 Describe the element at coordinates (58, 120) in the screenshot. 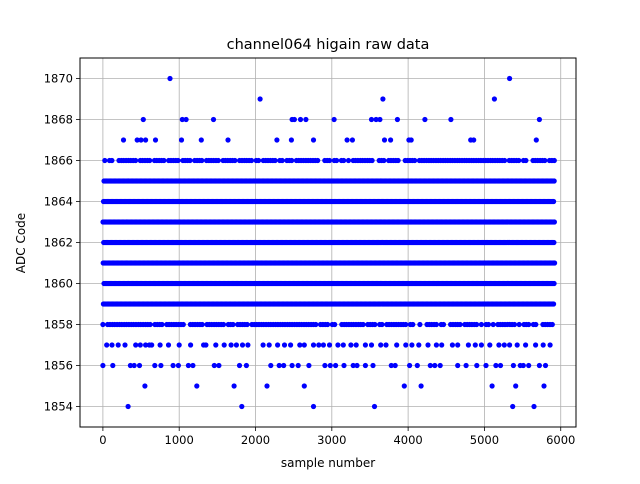

I see `y-tick-label: 1868` at that location.